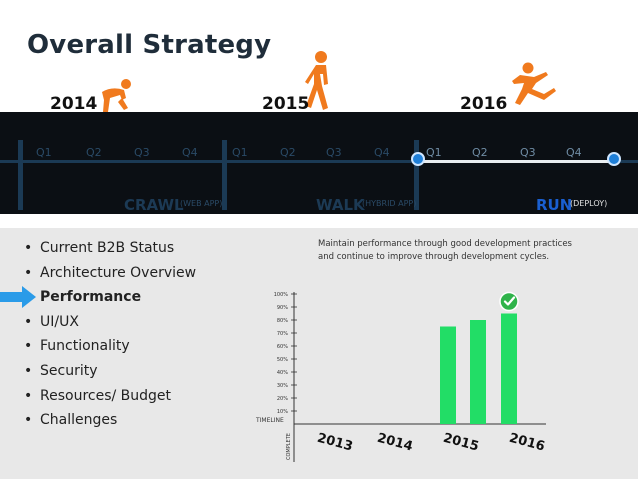  Describe the element at coordinates (69, 370) in the screenshot. I see `agenda-item-label: Security` at that location.